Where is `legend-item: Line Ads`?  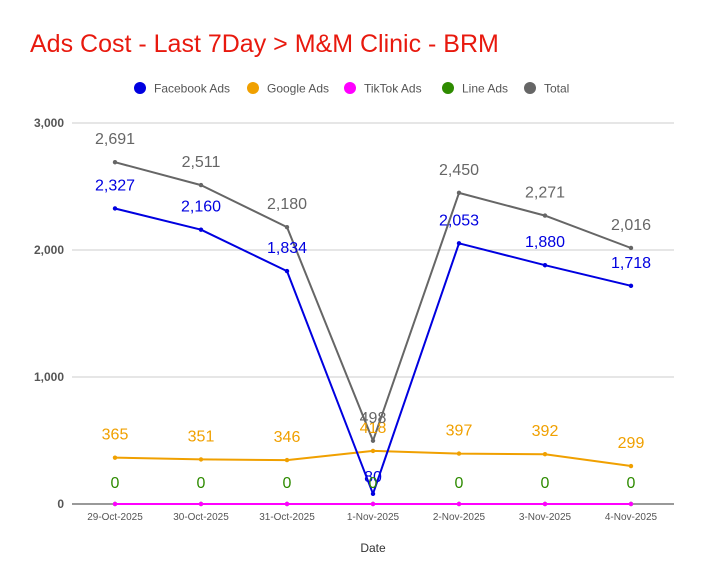
legend-item: Line Ads is located at coordinates (475, 89).